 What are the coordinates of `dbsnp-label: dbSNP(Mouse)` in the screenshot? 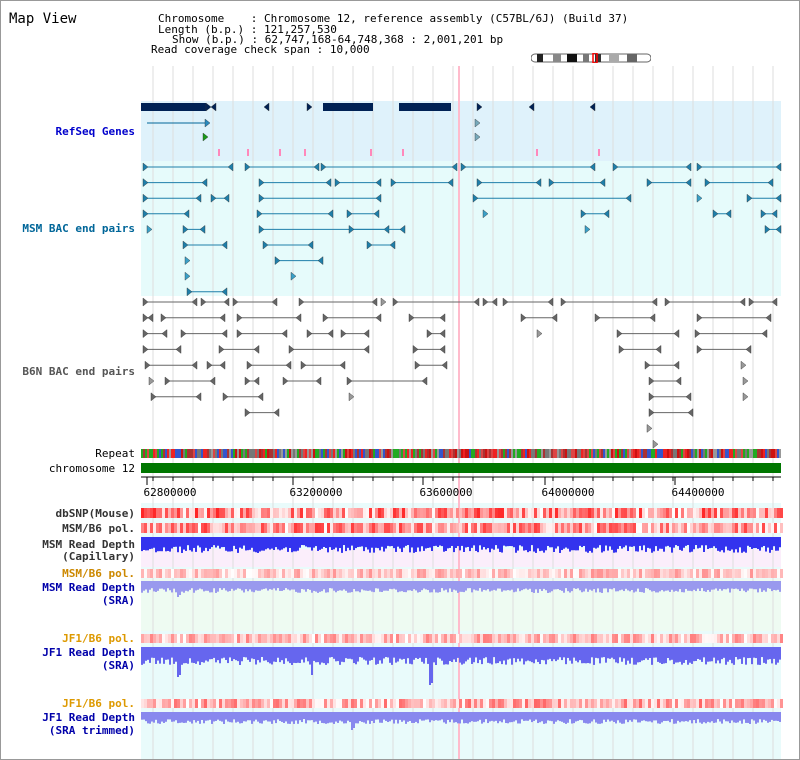 It's located at (95, 513).